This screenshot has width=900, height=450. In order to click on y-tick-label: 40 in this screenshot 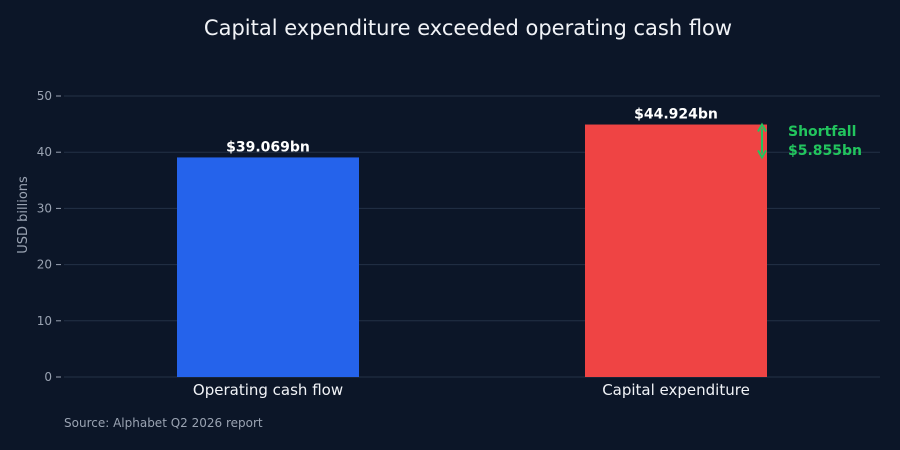, I will do `click(44, 152)`.